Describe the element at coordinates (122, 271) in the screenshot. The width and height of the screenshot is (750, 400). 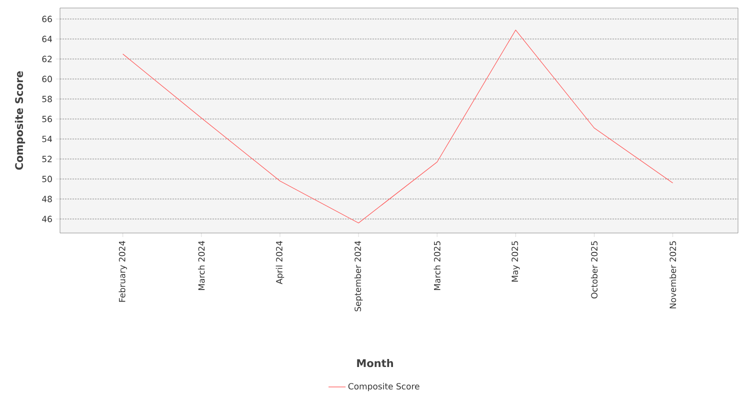
I see `x-tick-label: February 2024` at that location.